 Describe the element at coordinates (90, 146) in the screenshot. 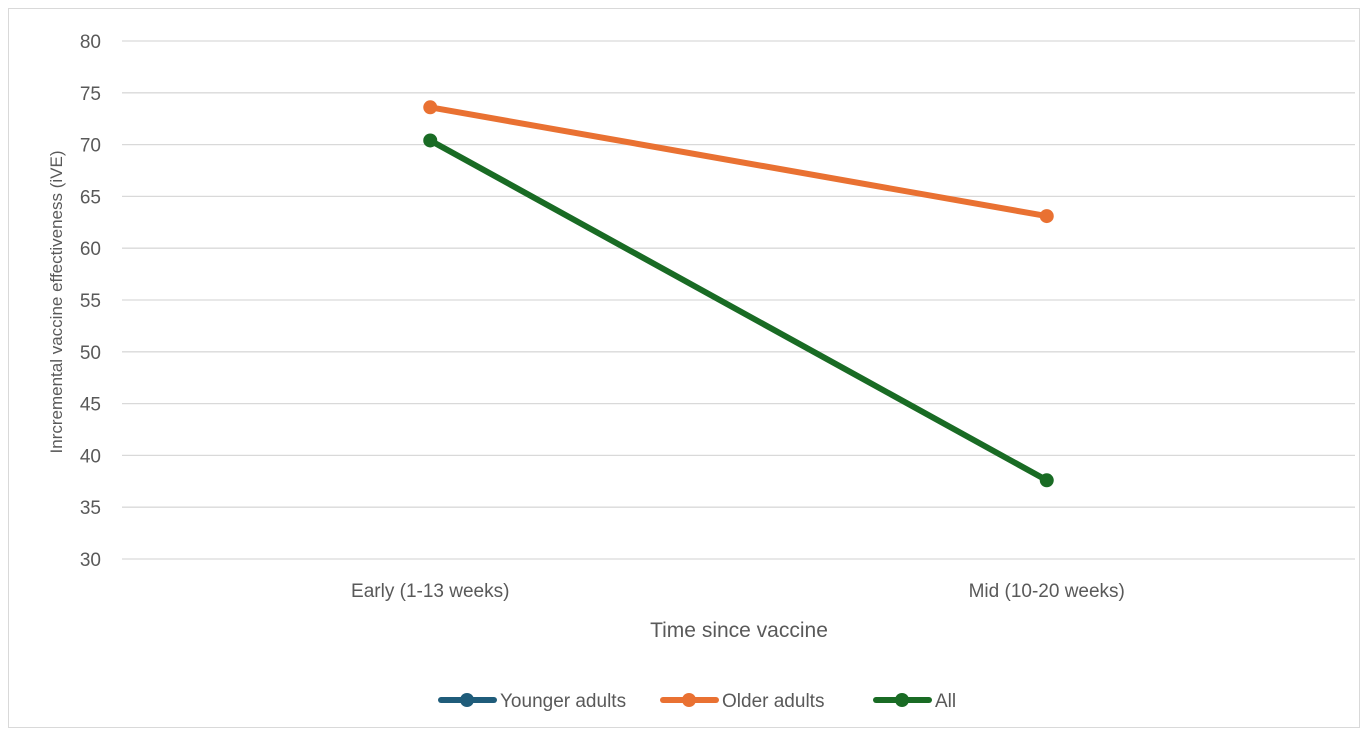

I see `y-tick-label: 70` at that location.